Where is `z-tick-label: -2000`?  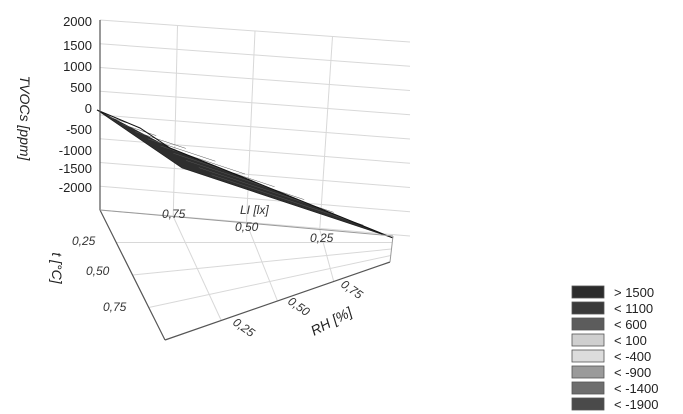 z-tick-label: -2000 is located at coordinates (75, 187).